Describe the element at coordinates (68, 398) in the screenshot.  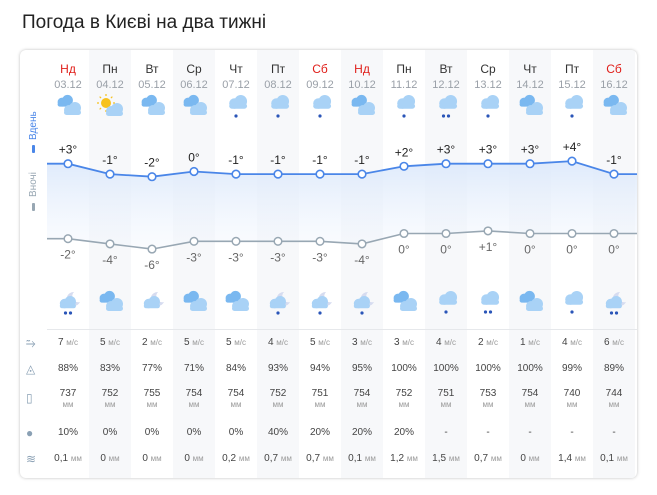
I see `pressure-value: 737 мм` at that location.